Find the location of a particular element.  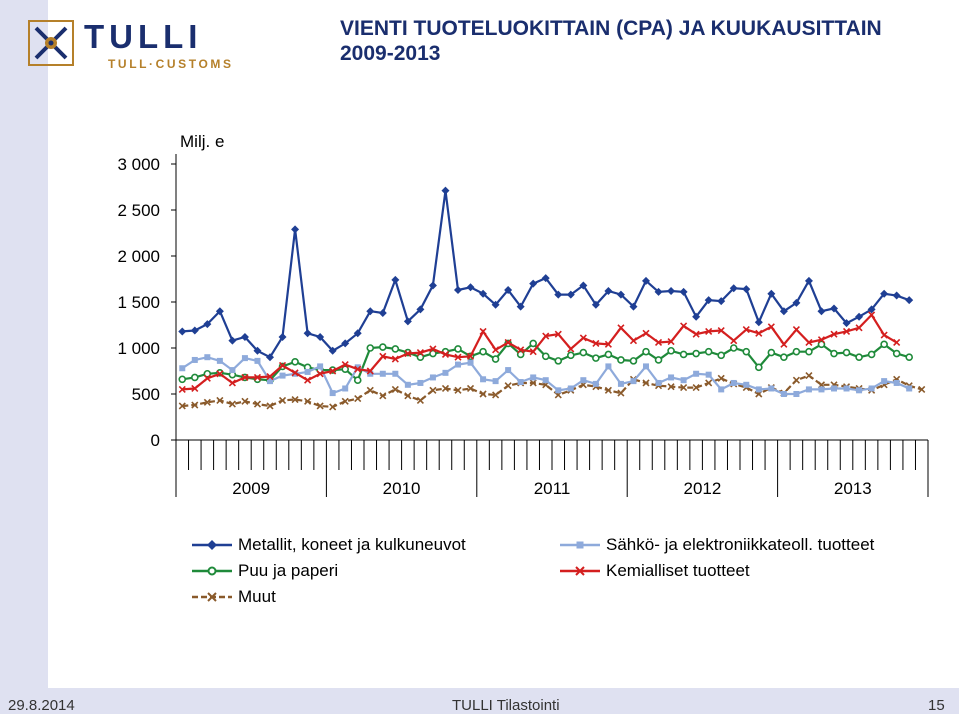

y-tick-label: 2 000 is located at coordinates (138, 256).